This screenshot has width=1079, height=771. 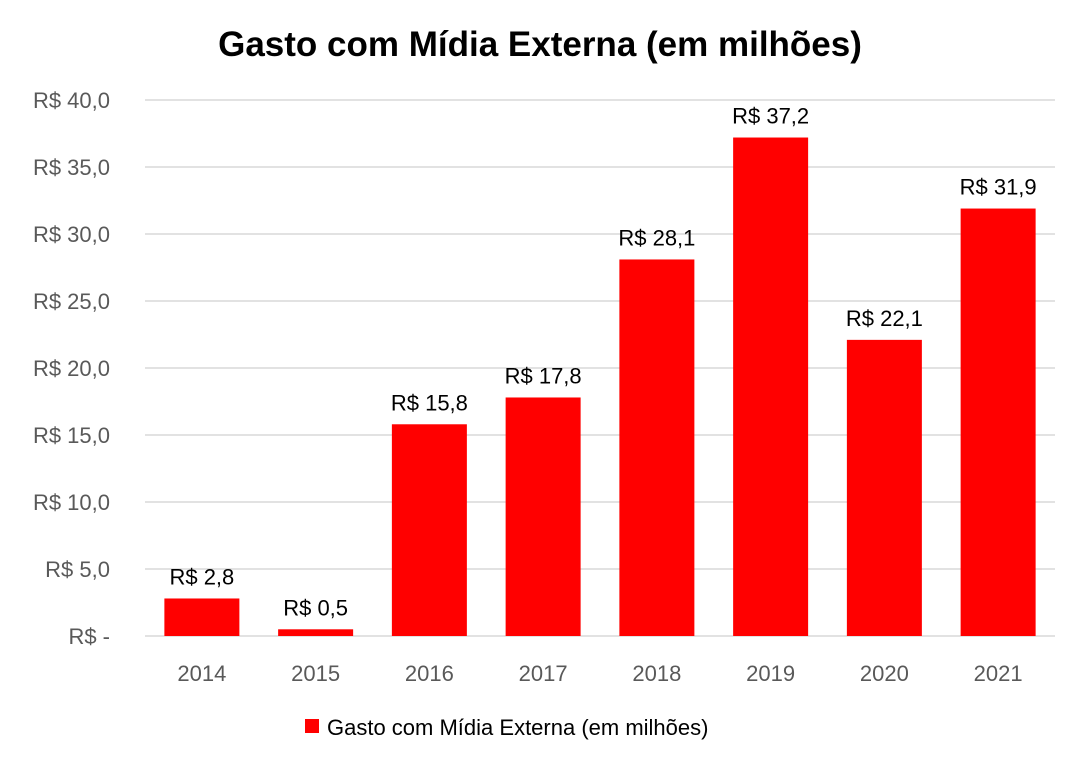 What do you see at coordinates (770, 673) in the screenshot?
I see `x-tick-label: 2019` at bounding box center [770, 673].